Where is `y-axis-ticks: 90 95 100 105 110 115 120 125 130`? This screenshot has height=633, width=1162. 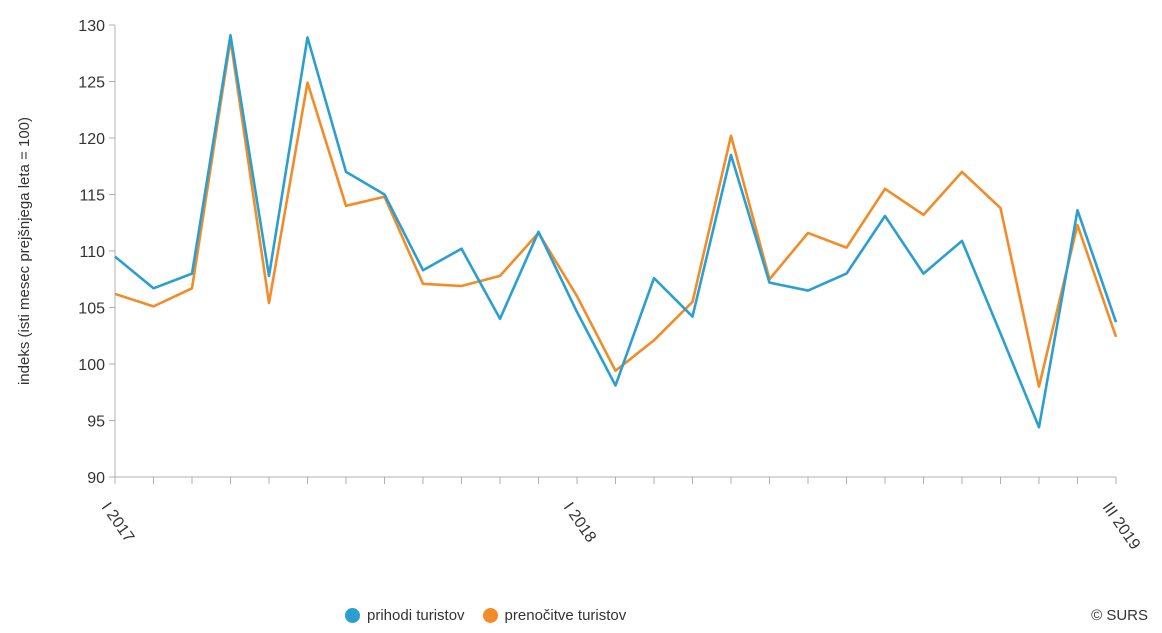 y-axis-ticks: 90 95 100 105 110 115 120 125 130 is located at coordinates (96, 252).